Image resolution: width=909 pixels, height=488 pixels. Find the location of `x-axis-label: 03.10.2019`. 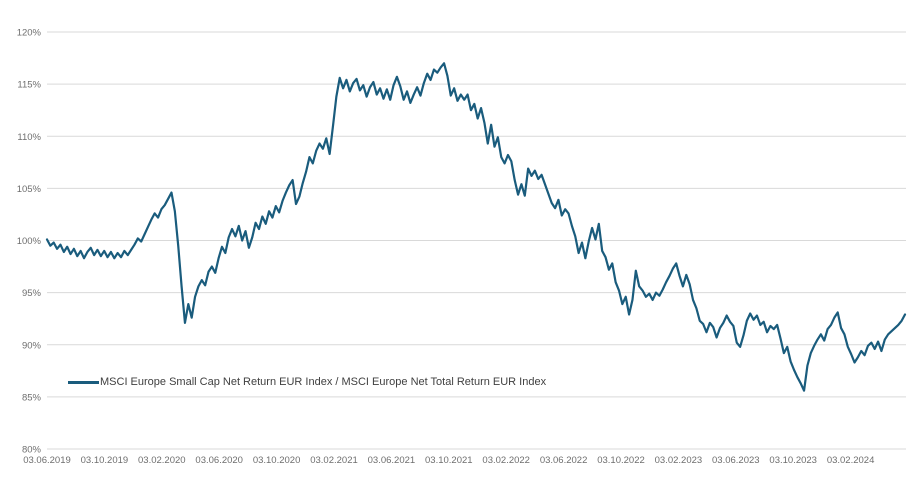

x-axis-label: 03.10.2019 is located at coordinates (105, 460).